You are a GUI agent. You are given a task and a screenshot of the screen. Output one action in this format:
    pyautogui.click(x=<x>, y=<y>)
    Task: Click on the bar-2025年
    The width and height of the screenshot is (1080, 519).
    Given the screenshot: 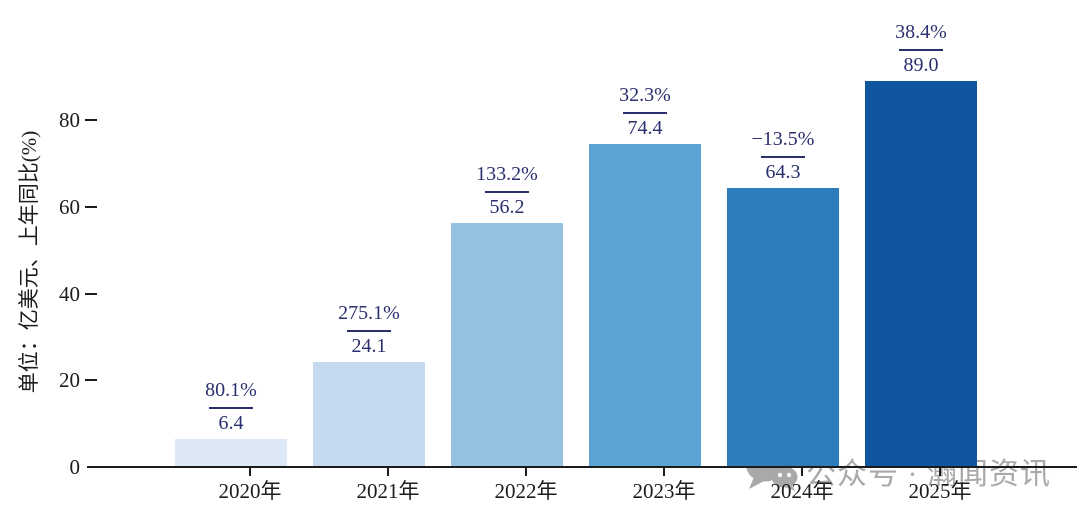 What is the action you would take?
    pyautogui.click(x=921, y=273)
    